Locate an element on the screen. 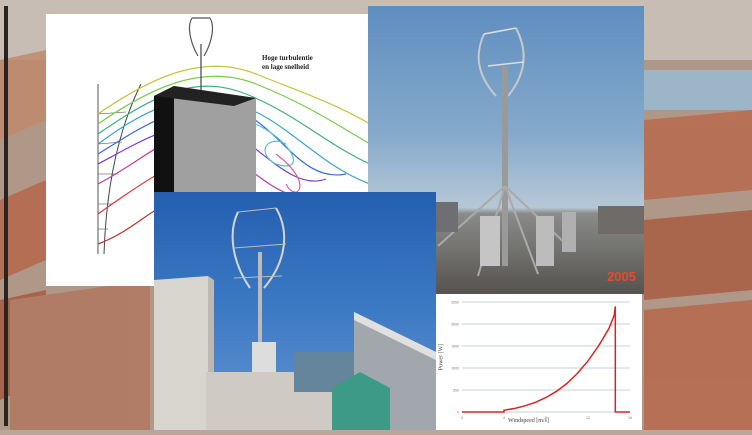 The height and width of the screenshot is (435, 752). power-curve-line is located at coordinates (546, 359).